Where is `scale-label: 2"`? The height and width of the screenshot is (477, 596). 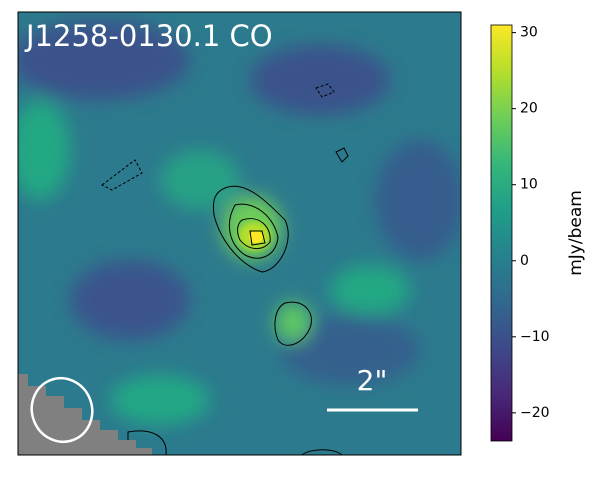 scale-label: 2" is located at coordinates (372, 380).